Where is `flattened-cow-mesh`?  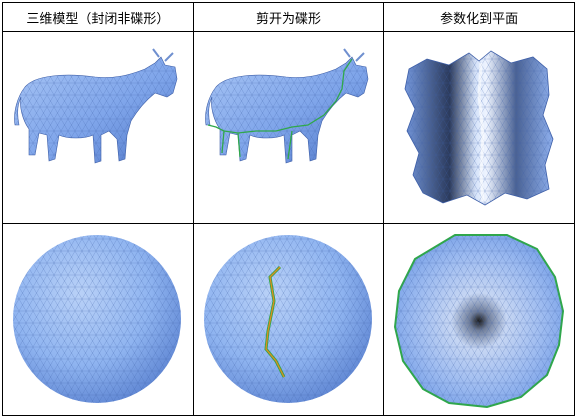
flattened-cow-mesh is located at coordinates (478, 128).